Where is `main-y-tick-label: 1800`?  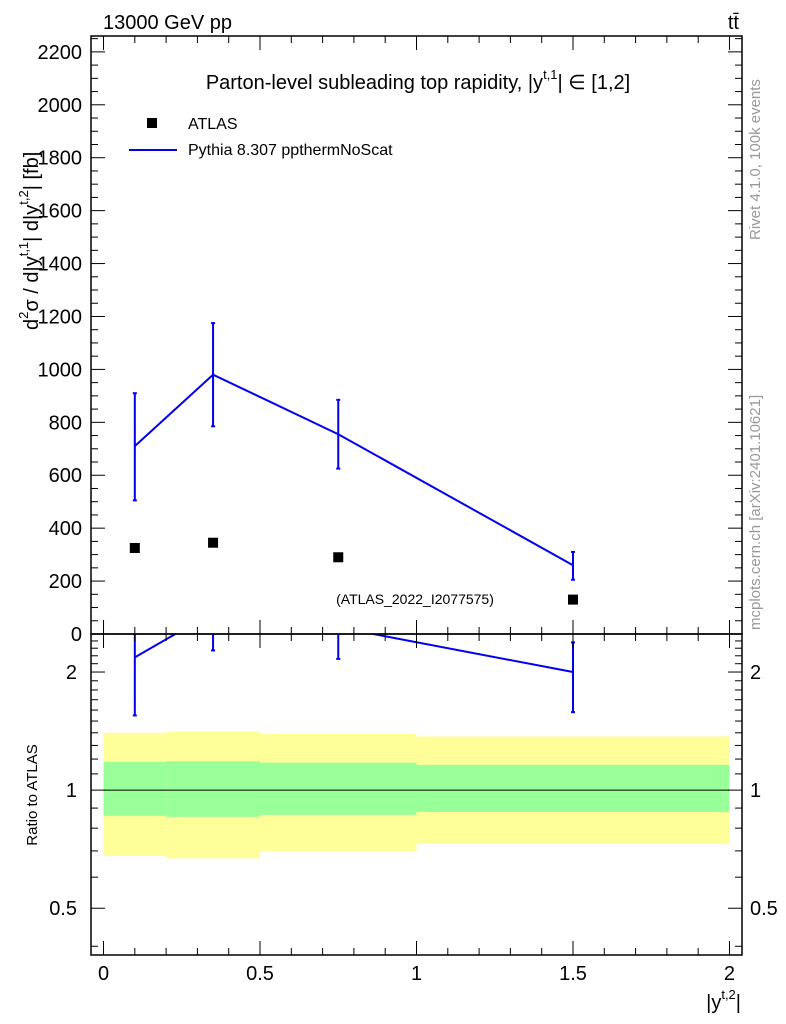 main-y-tick-label: 1800 is located at coordinates (60, 159).